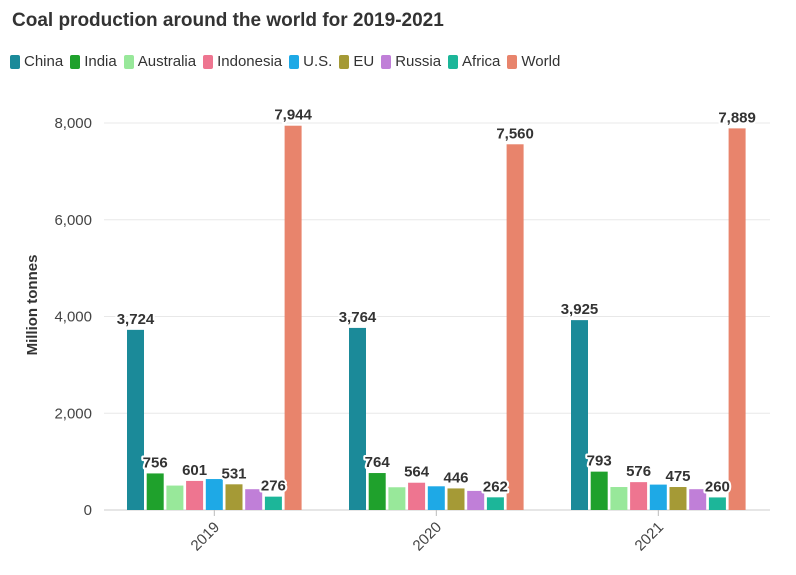  I want to click on bar-u-s-2019, so click(214, 494).